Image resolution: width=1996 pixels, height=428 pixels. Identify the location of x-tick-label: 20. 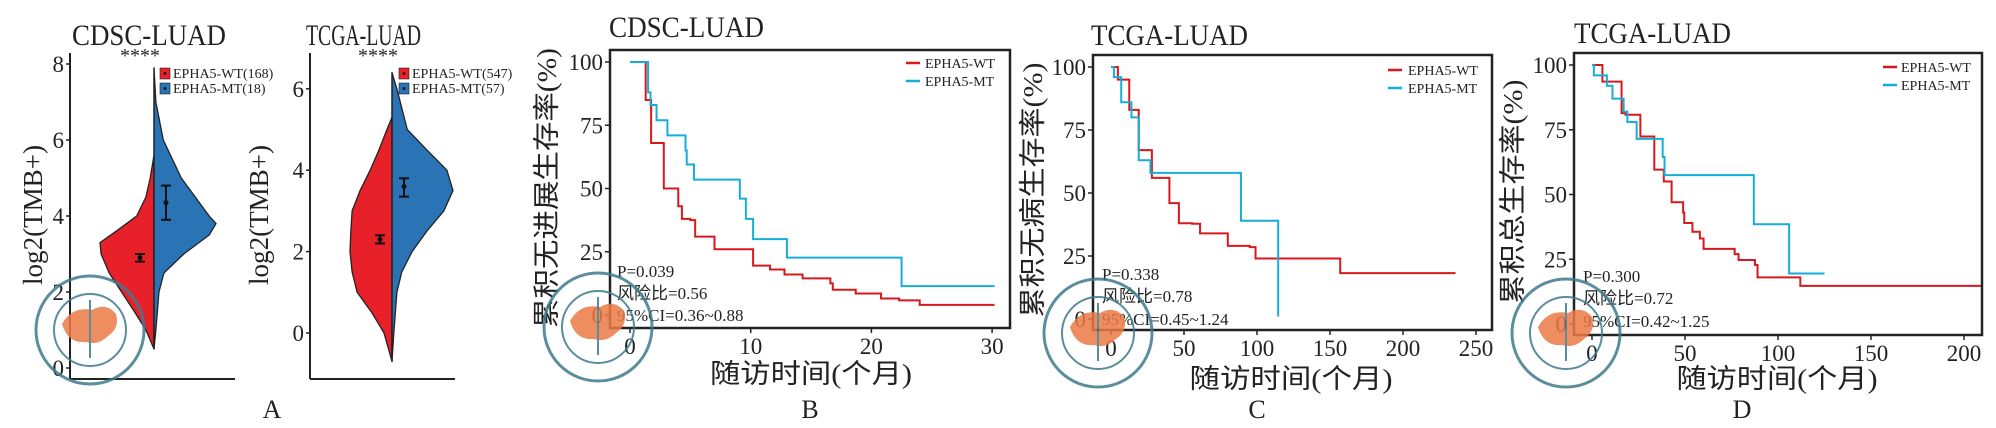
(871, 346).